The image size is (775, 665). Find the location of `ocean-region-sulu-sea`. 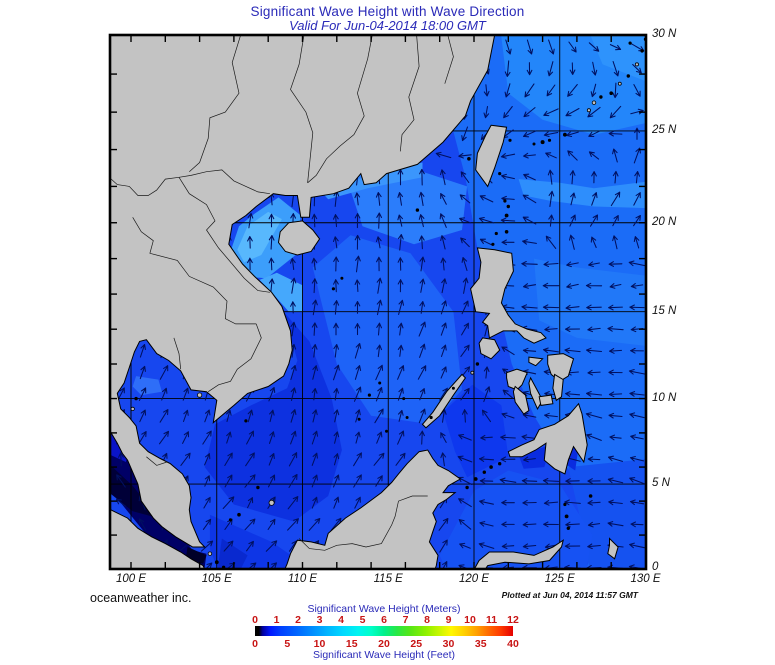

ocean-region-sulu-sea is located at coordinates (476, 431).